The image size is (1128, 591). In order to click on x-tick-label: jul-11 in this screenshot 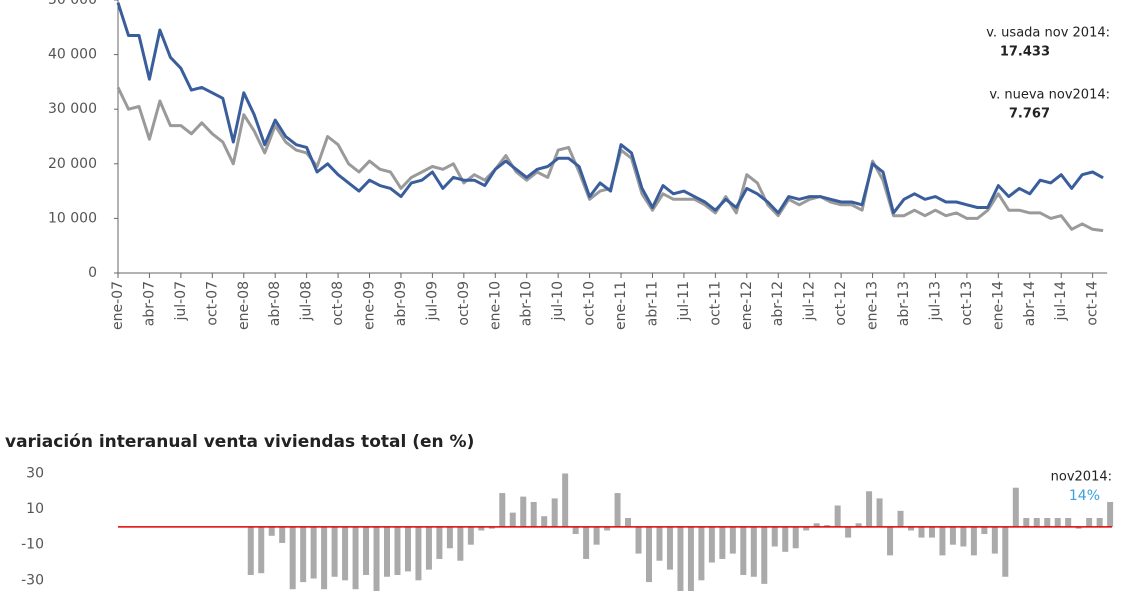, I will do `click(684, 301)`.